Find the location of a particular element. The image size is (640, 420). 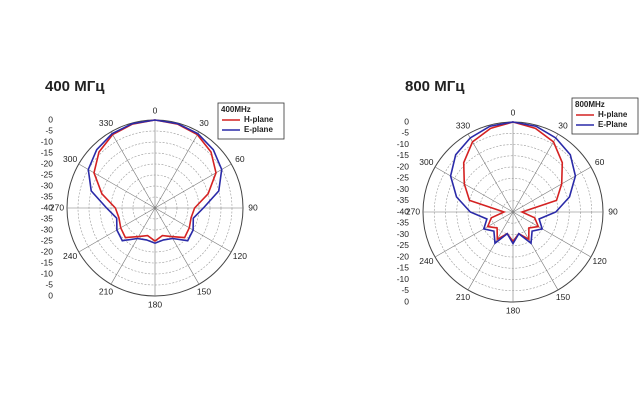

legend-title: 400MHz is located at coordinates (236, 109).